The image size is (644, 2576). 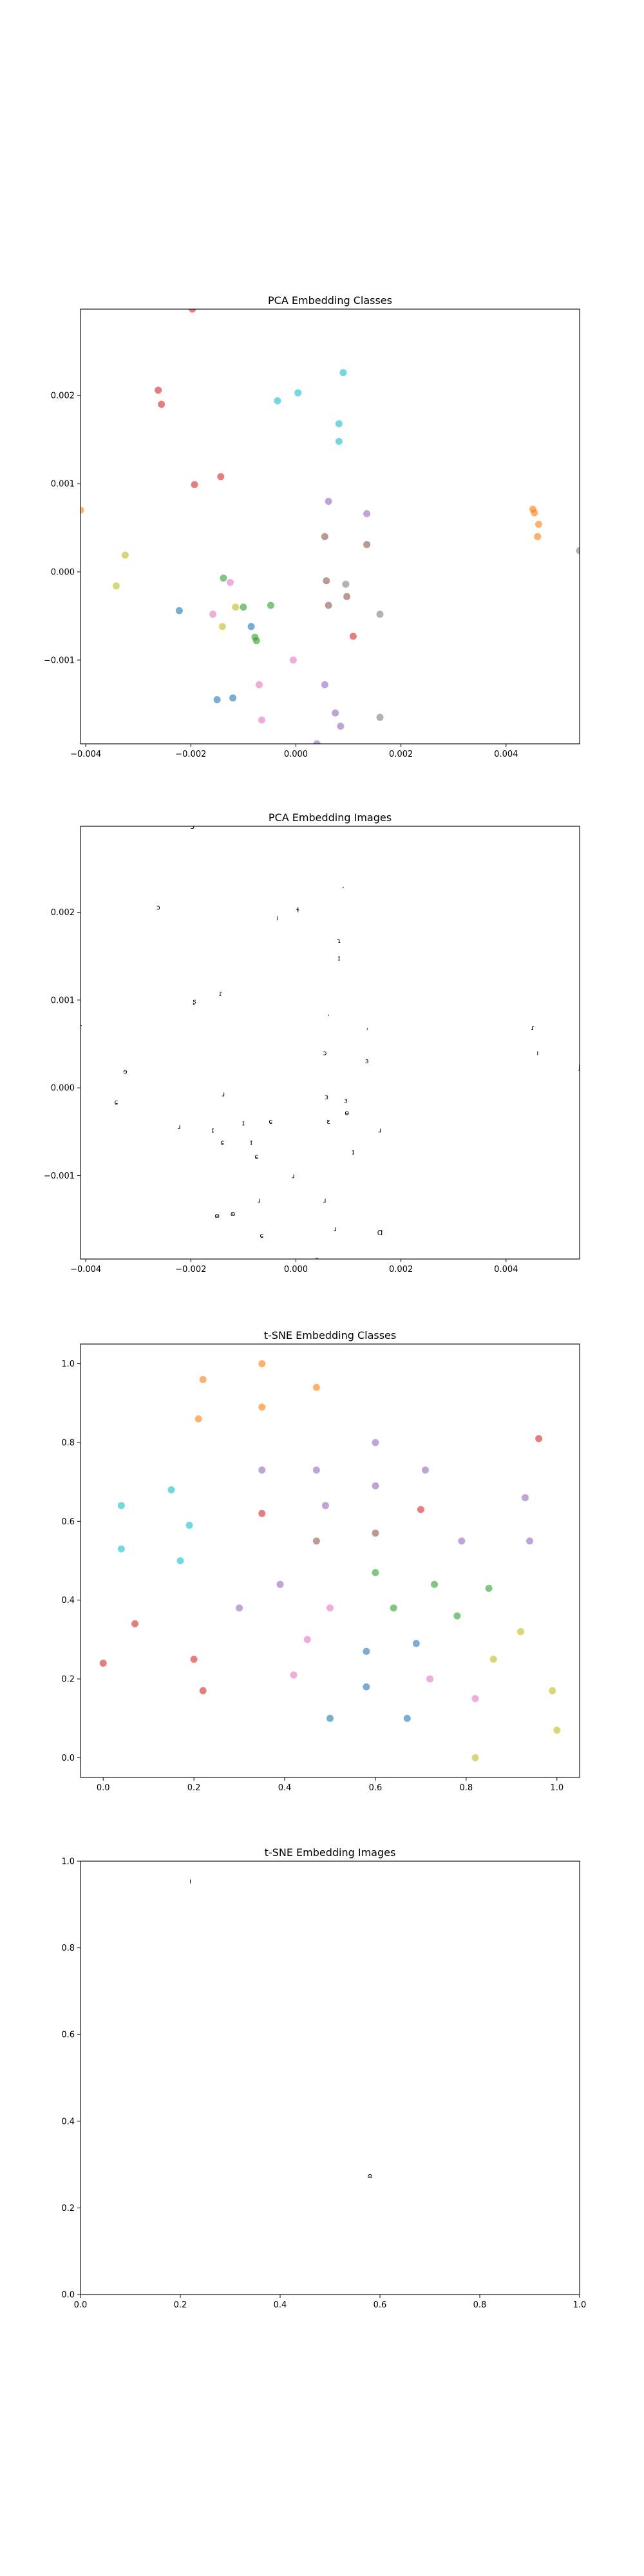 I want to click on y-tick-label: 0.2, so click(x=68, y=2208).